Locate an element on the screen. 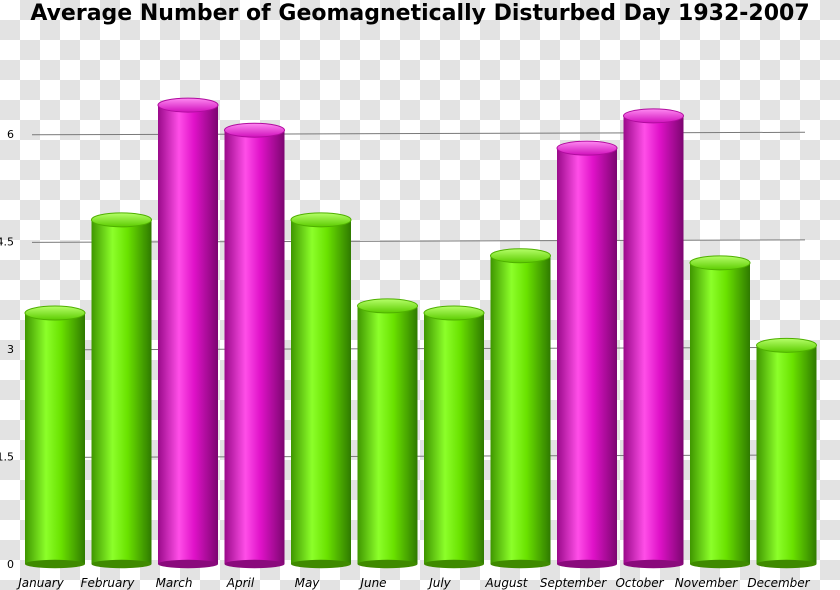 The width and height of the screenshot is (840, 590). y-tick-label: 3 is located at coordinates (10, 349).